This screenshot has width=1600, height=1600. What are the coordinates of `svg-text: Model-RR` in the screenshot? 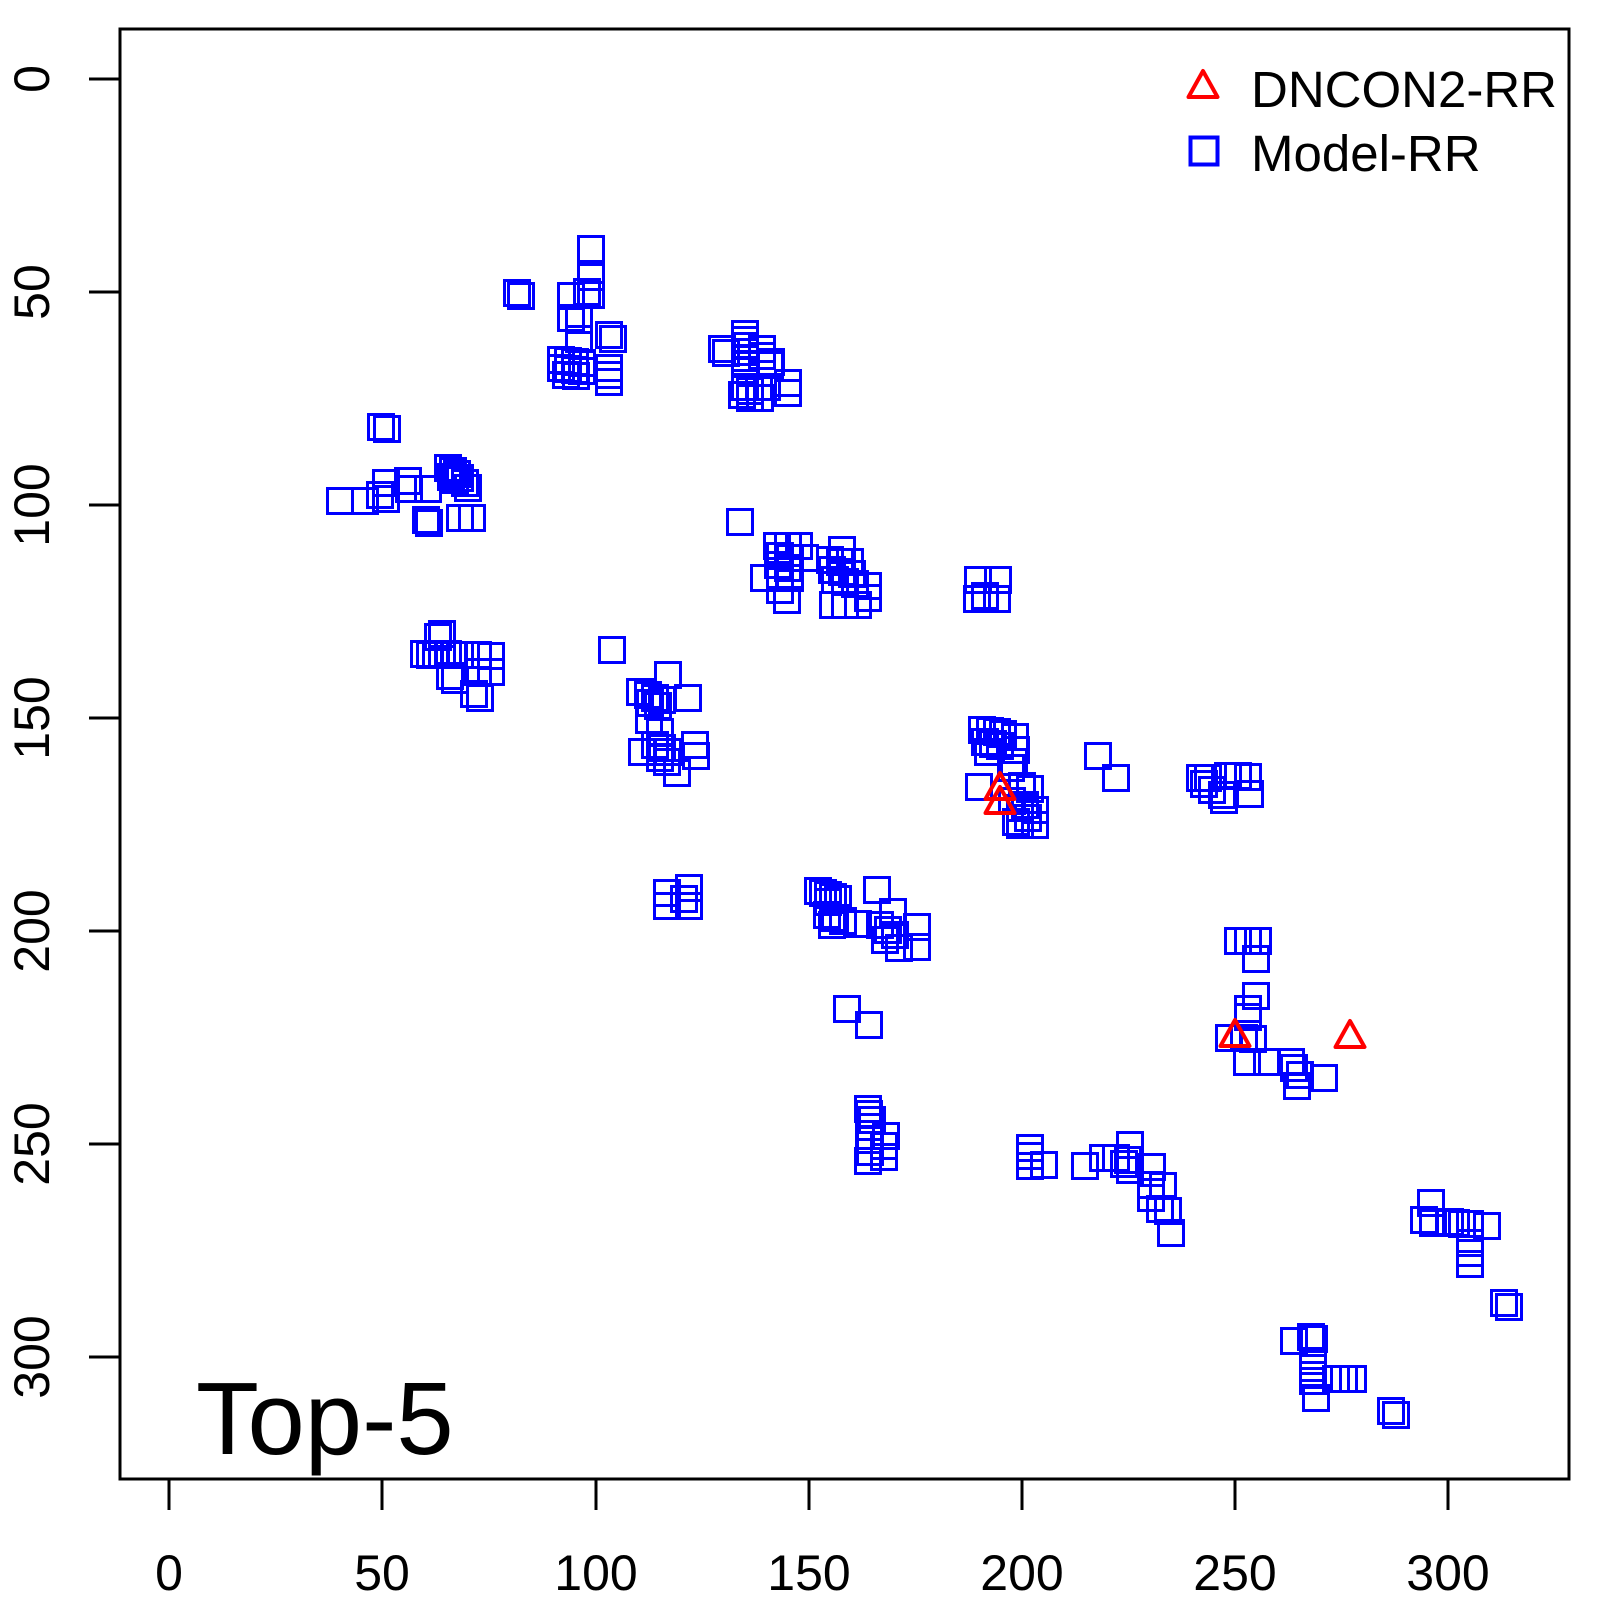 It's located at (1366, 153).